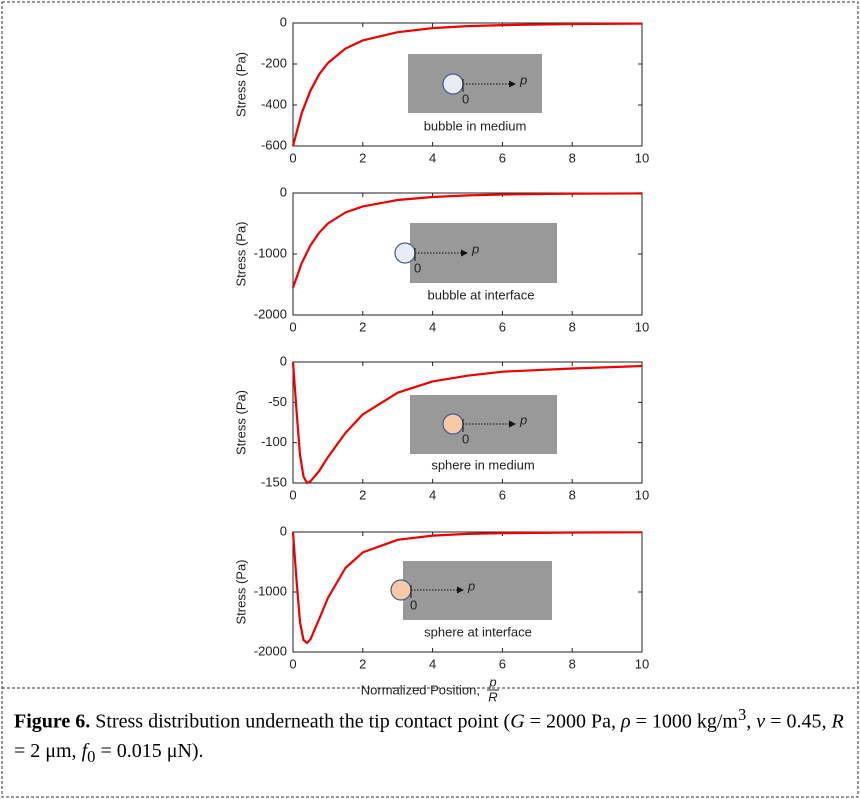 The image size is (860, 799). What do you see at coordinates (517, 721) in the screenshot?
I see `caption-var: G` at bounding box center [517, 721].